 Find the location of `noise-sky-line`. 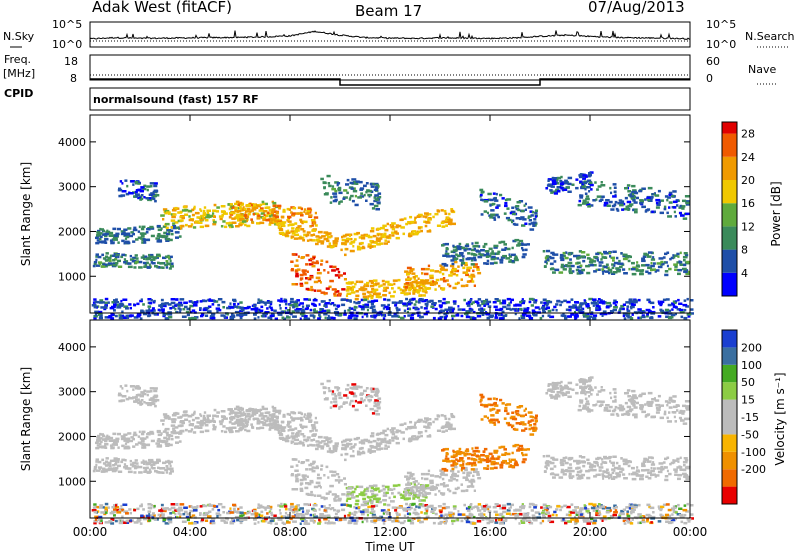

noise-sky-line is located at coordinates (390, 35).